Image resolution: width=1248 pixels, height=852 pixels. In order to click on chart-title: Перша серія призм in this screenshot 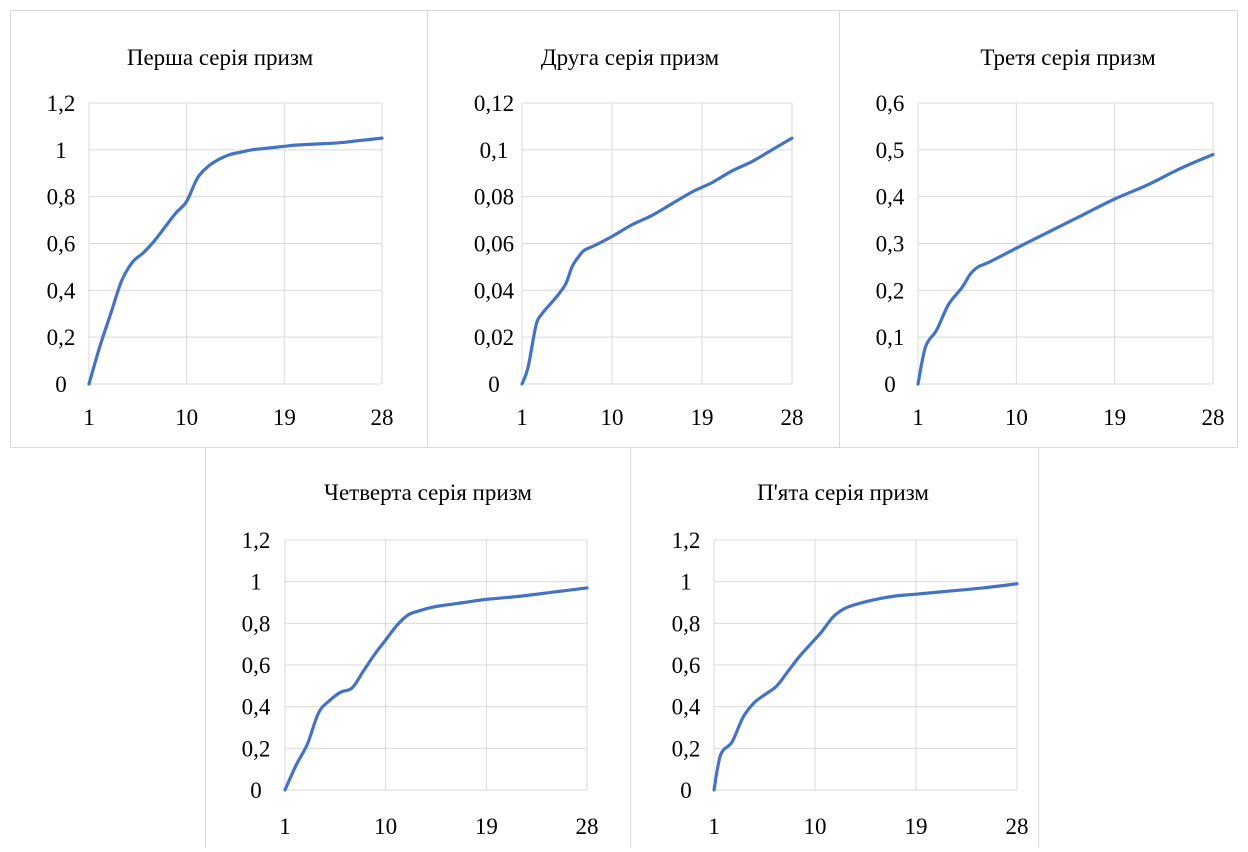, I will do `click(220, 57)`.